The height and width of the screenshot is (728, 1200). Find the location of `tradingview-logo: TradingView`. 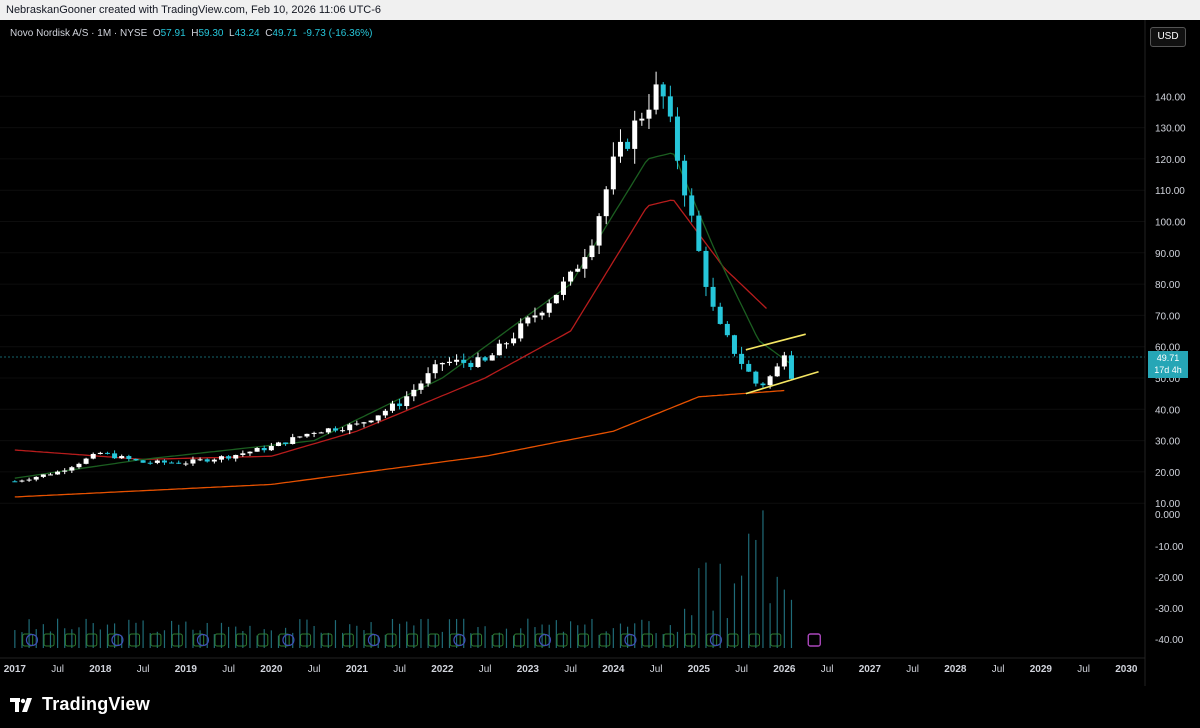

tradingview-logo: TradingView is located at coordinates (80, 704).